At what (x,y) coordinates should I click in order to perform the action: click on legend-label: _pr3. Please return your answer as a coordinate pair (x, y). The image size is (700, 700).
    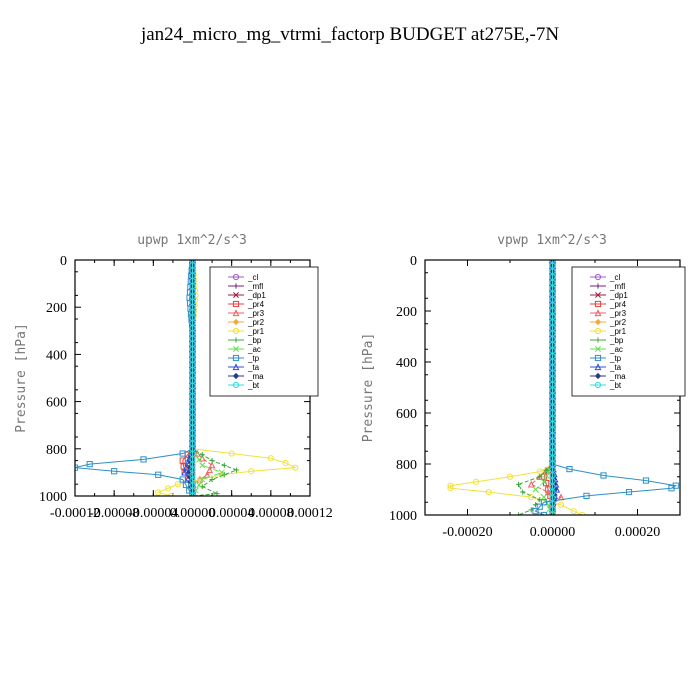
    Looking at the image, I should click on (618, 313).